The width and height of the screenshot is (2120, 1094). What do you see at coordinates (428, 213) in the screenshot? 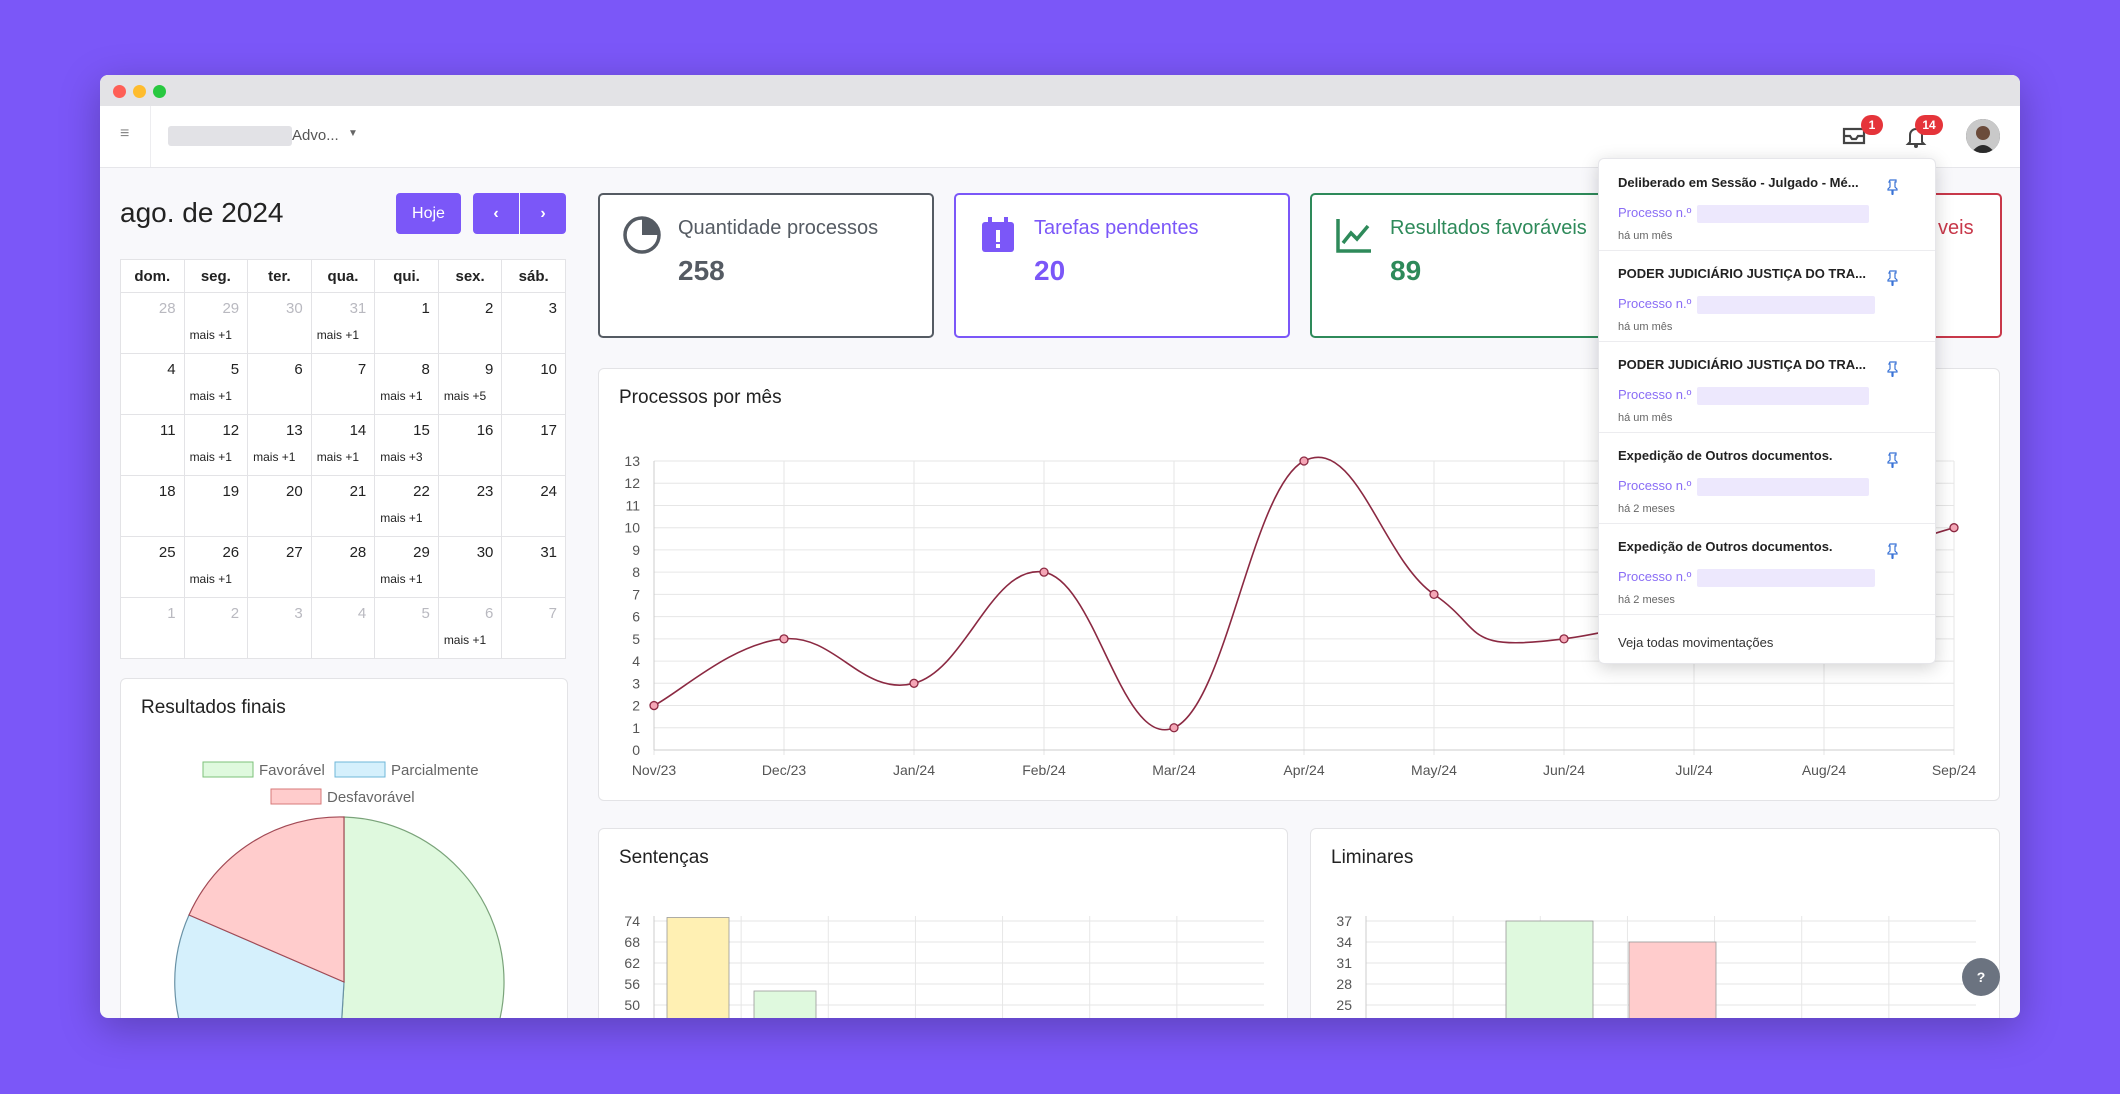
I see `today-button: Hoje` at bounding box center [428, 213].